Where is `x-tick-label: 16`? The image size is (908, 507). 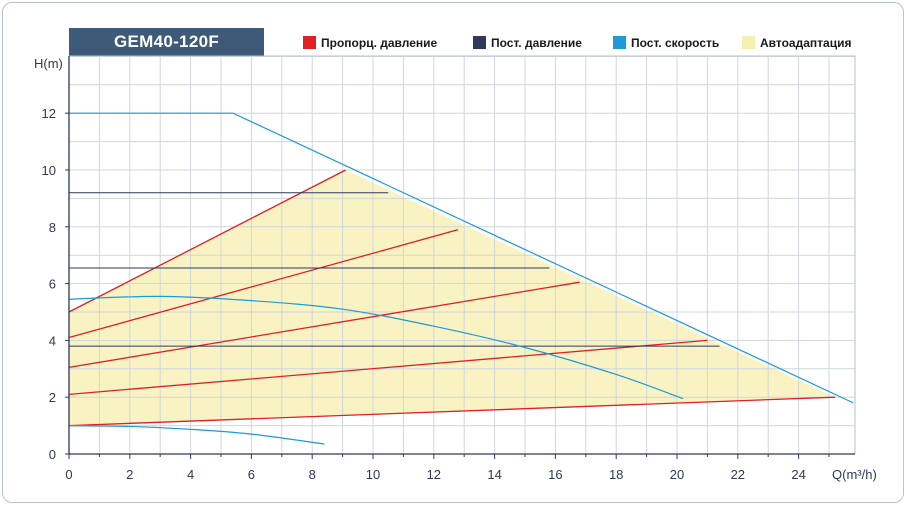 x-tick-label: 16 is located at coordinates (555, 474).